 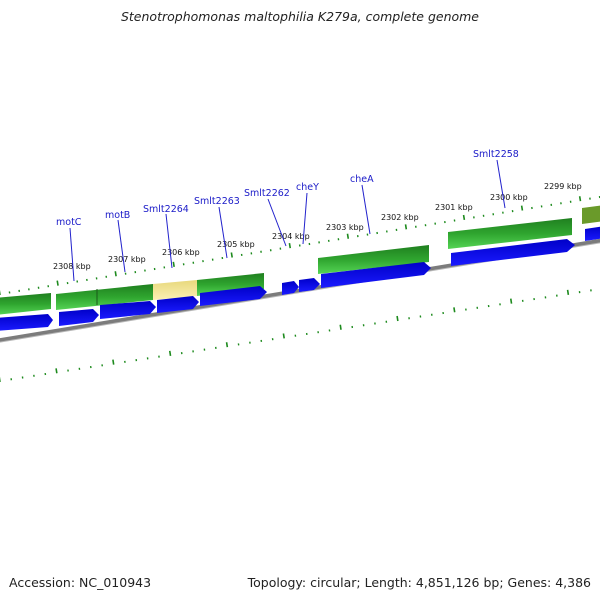 What do you see at coordinates (80, 582) in the screenshot?
I see `accession-text: Accession: NC_010943` at bounding box center [80, 582].